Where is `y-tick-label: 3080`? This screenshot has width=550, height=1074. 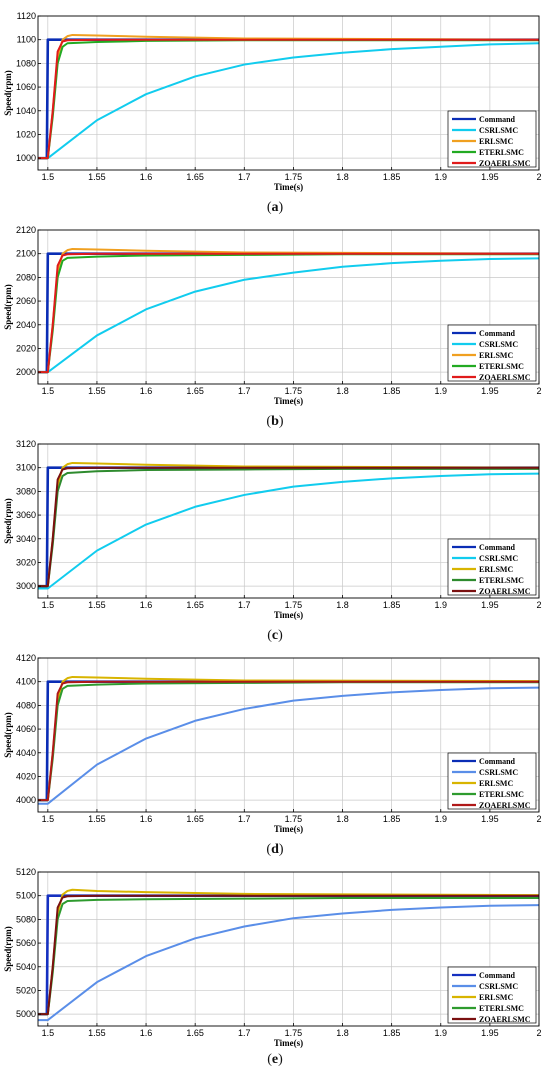
y-tick-label: 3080 is located at coordinates (26, 491).